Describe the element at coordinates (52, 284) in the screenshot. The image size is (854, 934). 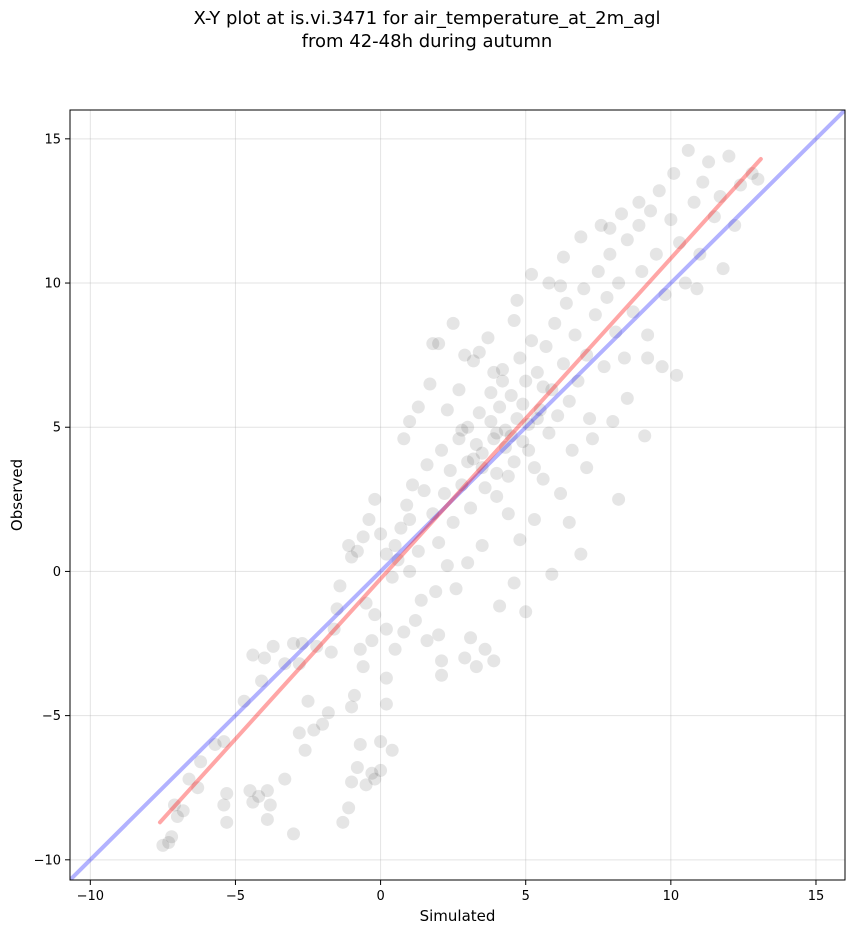
I see `y-tick-label: 10` at that location.